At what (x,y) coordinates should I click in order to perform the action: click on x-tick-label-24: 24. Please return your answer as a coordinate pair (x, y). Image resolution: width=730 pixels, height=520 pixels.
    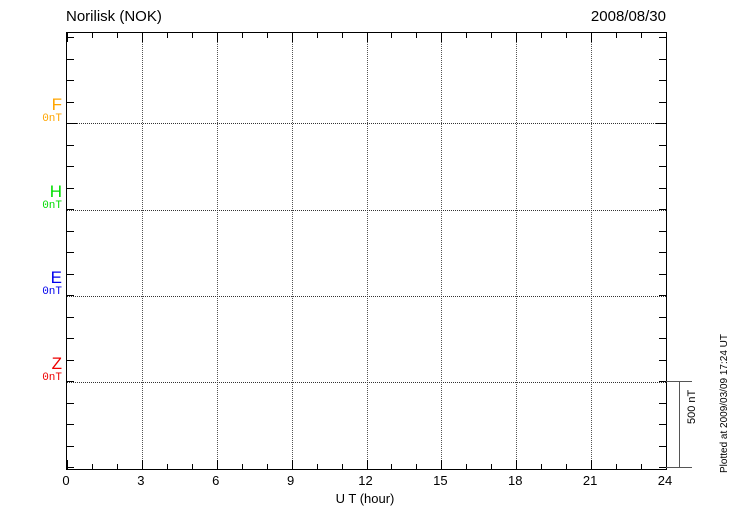
    Looking at the image, I should click on (665, 480).